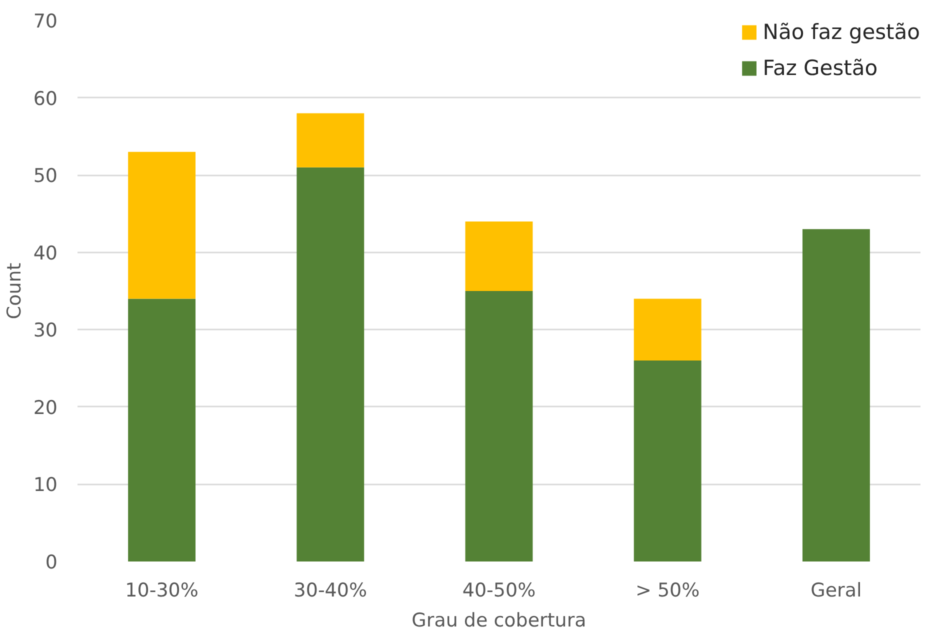 This screenshot has height=634, width=930. What do you see at coordinates (45, 99) in the screenshot?
I see `y-tick-label: 60` at bounding box center [45, 99].